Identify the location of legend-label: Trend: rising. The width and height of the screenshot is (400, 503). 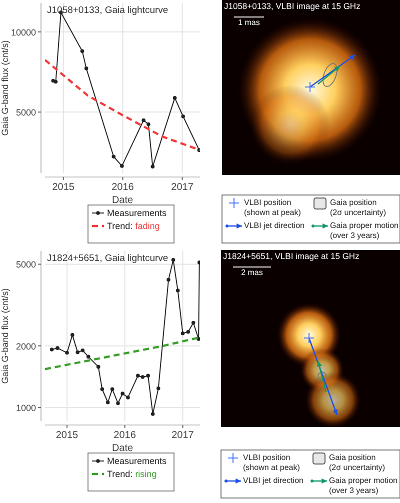
(132, 474).